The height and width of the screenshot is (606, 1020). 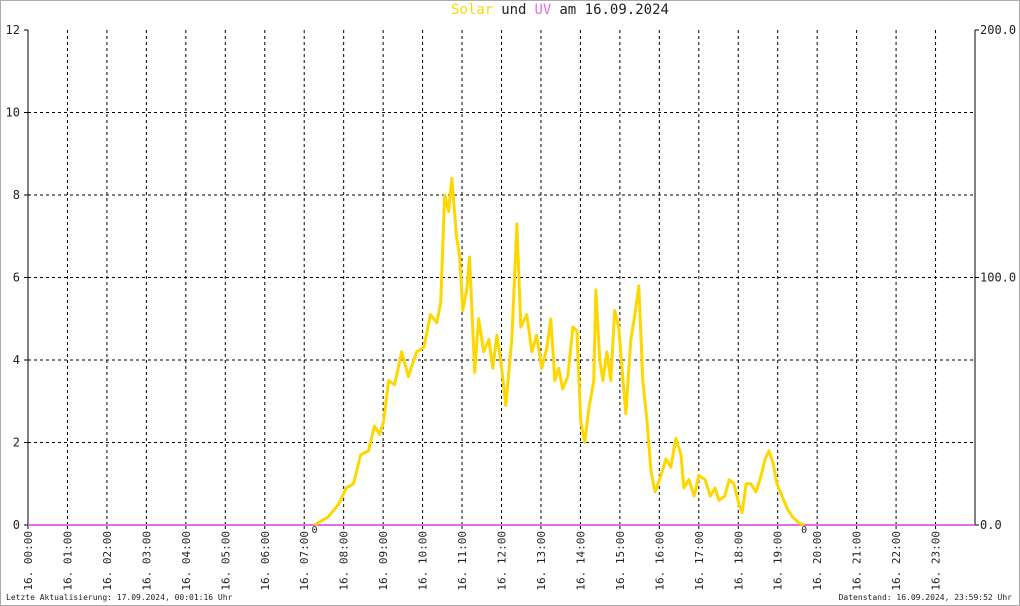 What do you see at coordinates (857, 561) in the screenshot?
I see `x-tick-label: 16. 21:00` at bounding box center [857, 561].